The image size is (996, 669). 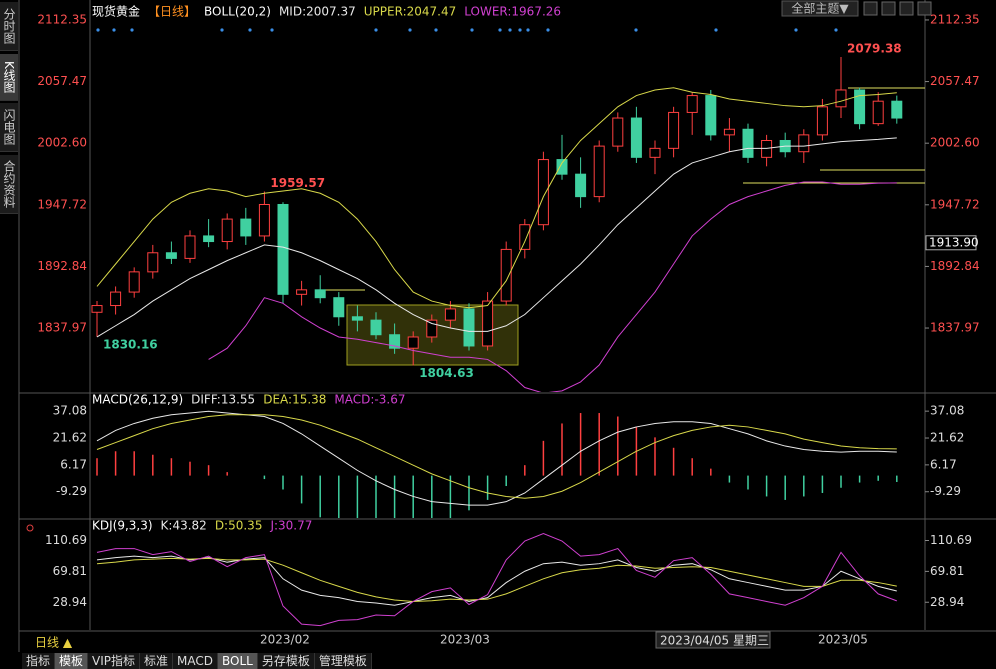 What do you see at coordinates (9, 77) in the screenshot?
I see `tab-kline: K线图` at bounding box center [9, 77].